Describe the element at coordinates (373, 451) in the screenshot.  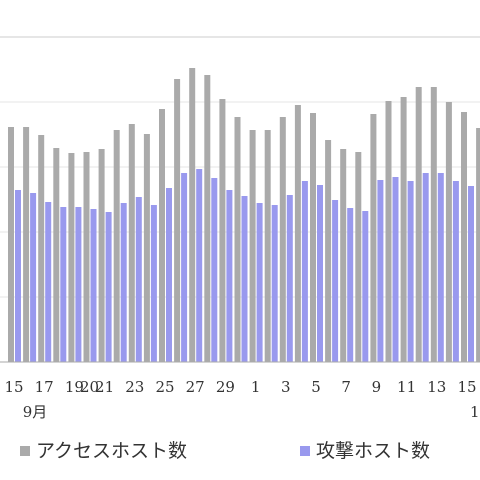
I see `legend-label: 攻撃ホスト数` at that location.